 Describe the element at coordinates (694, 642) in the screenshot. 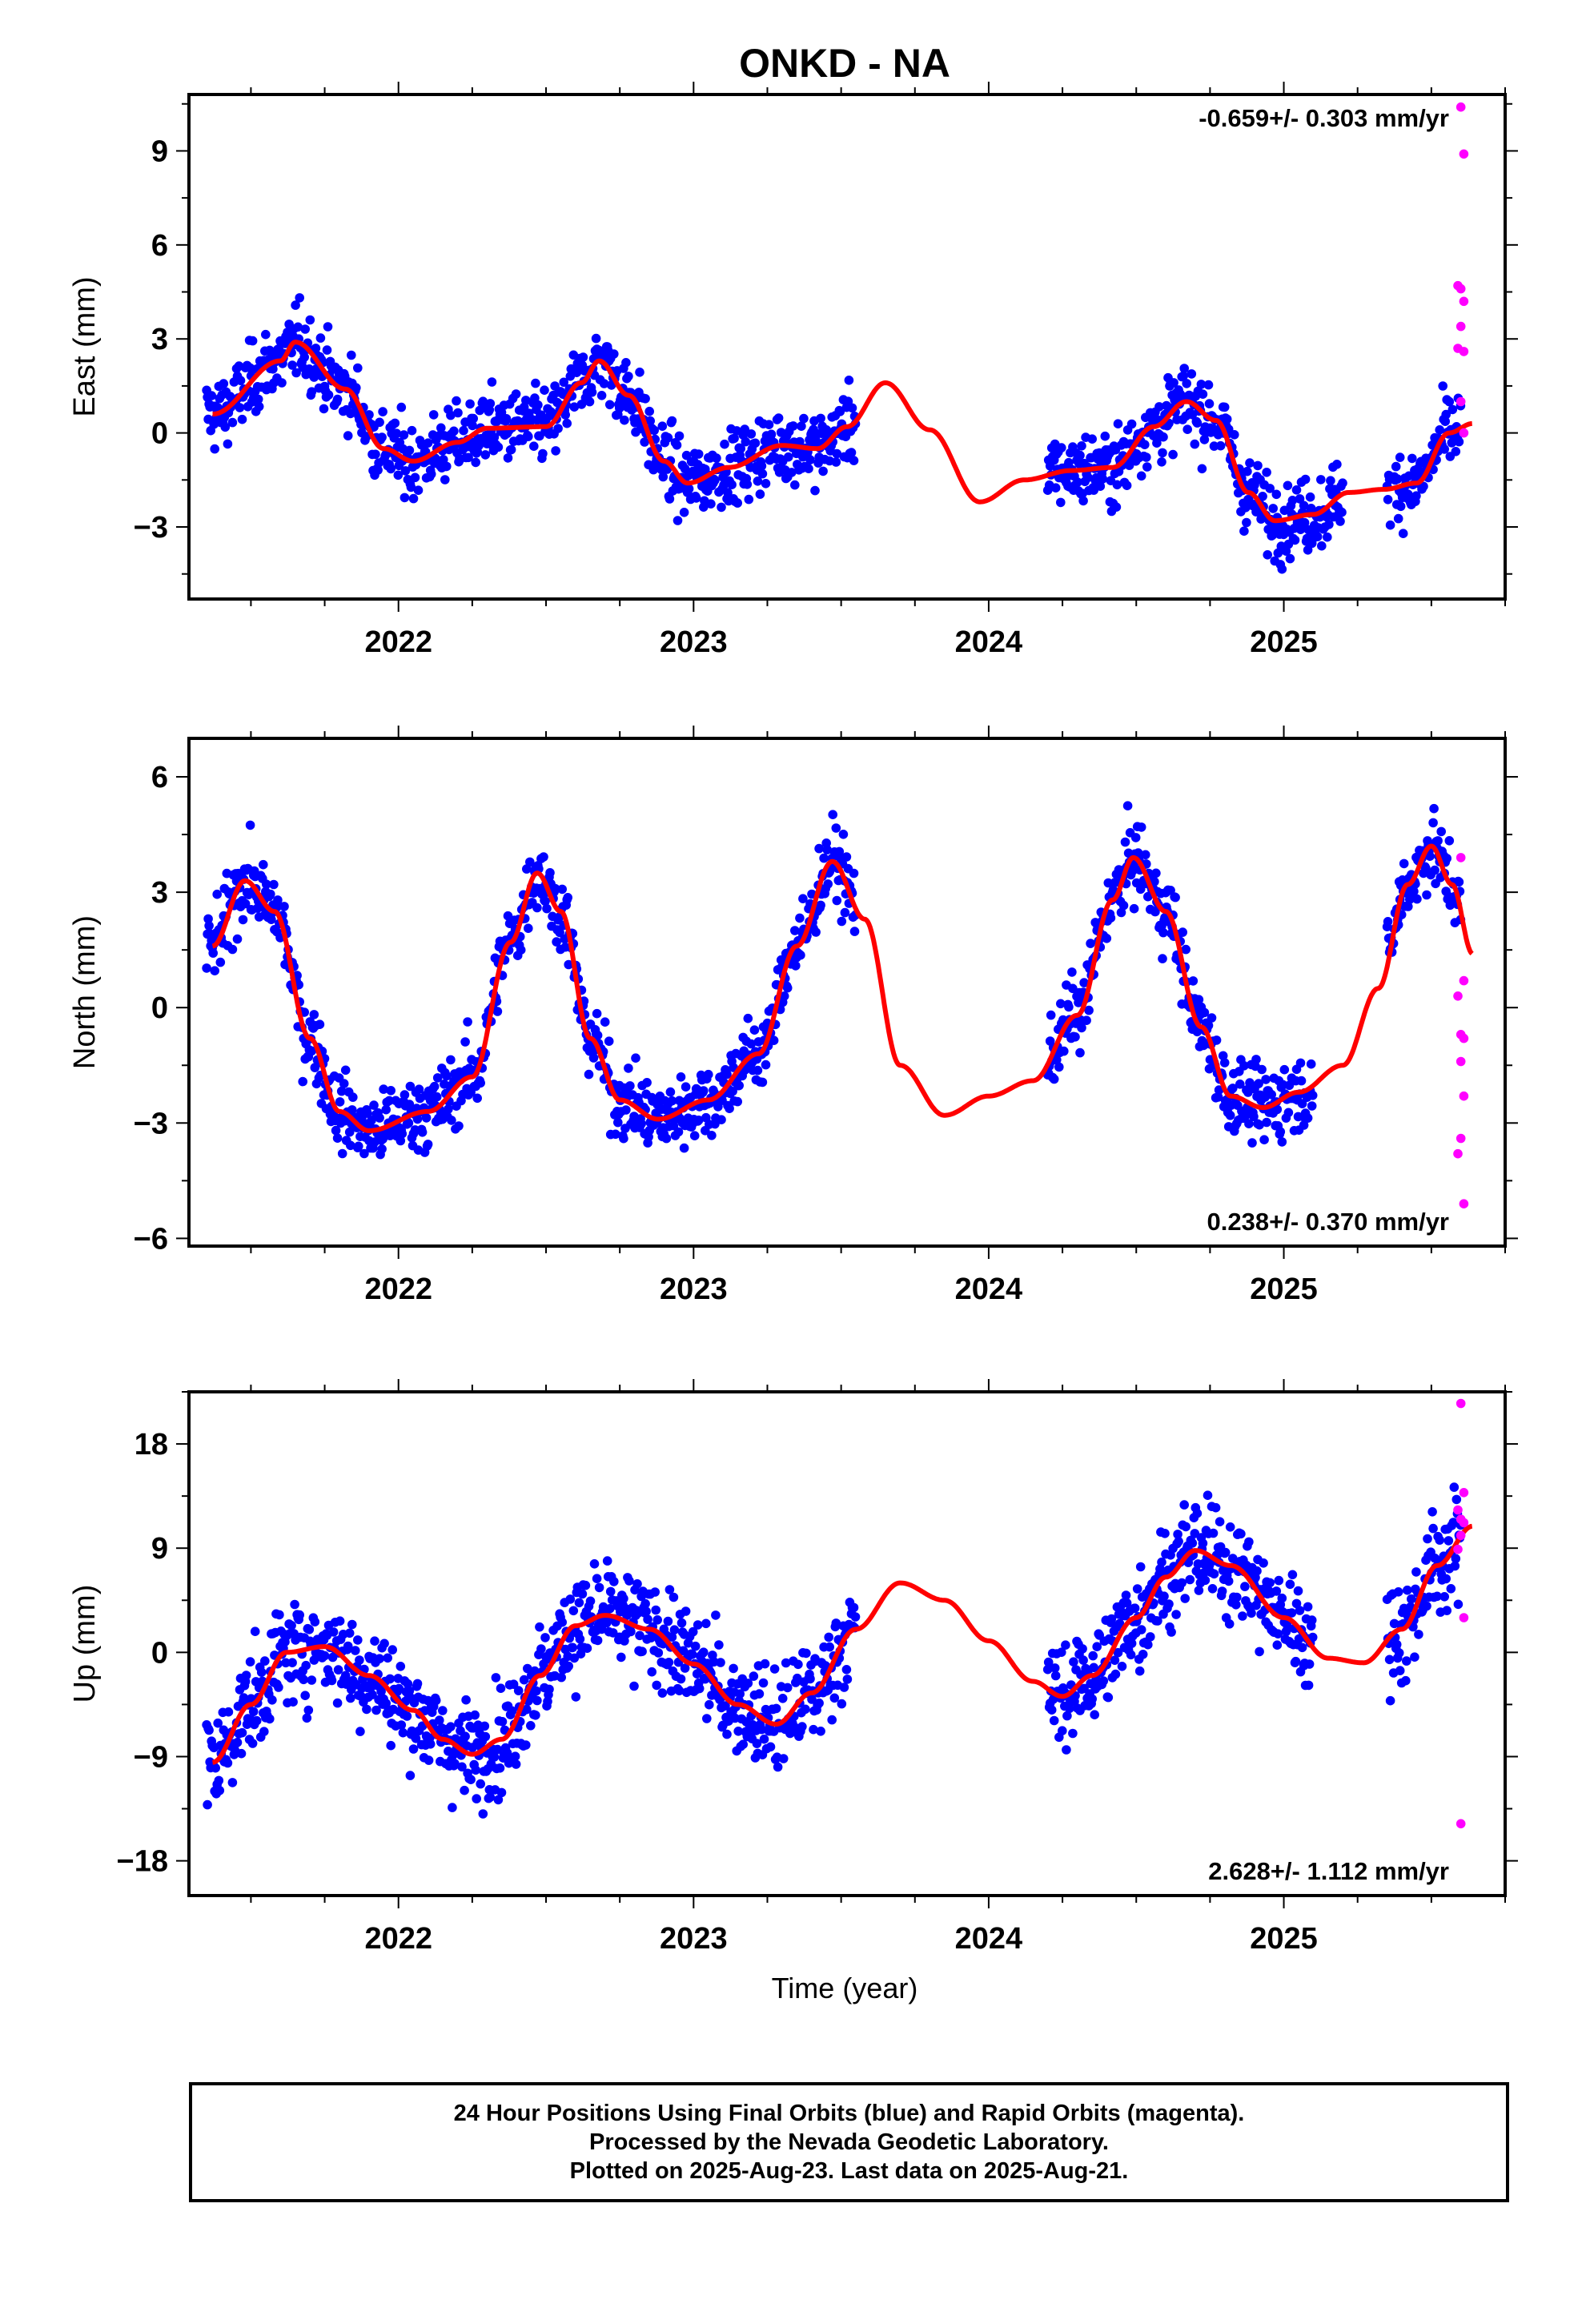

I see `x-tick-label: 2023` at that location.